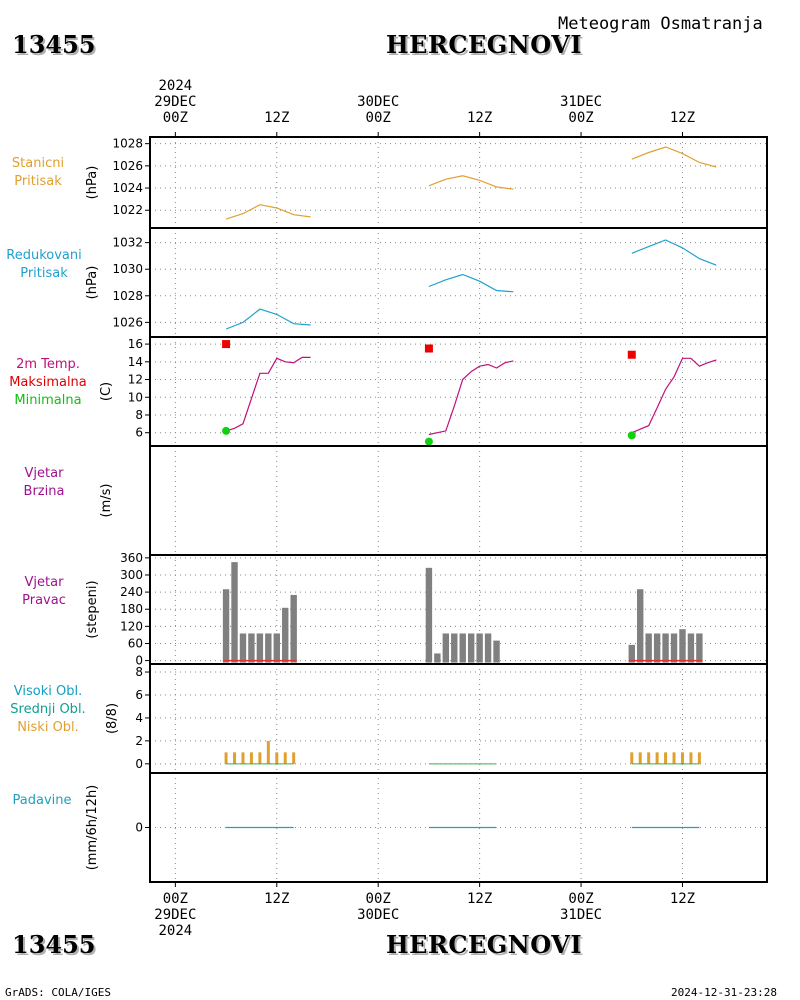  I want to click on y-tick-label: 1022, so click(127, 210).